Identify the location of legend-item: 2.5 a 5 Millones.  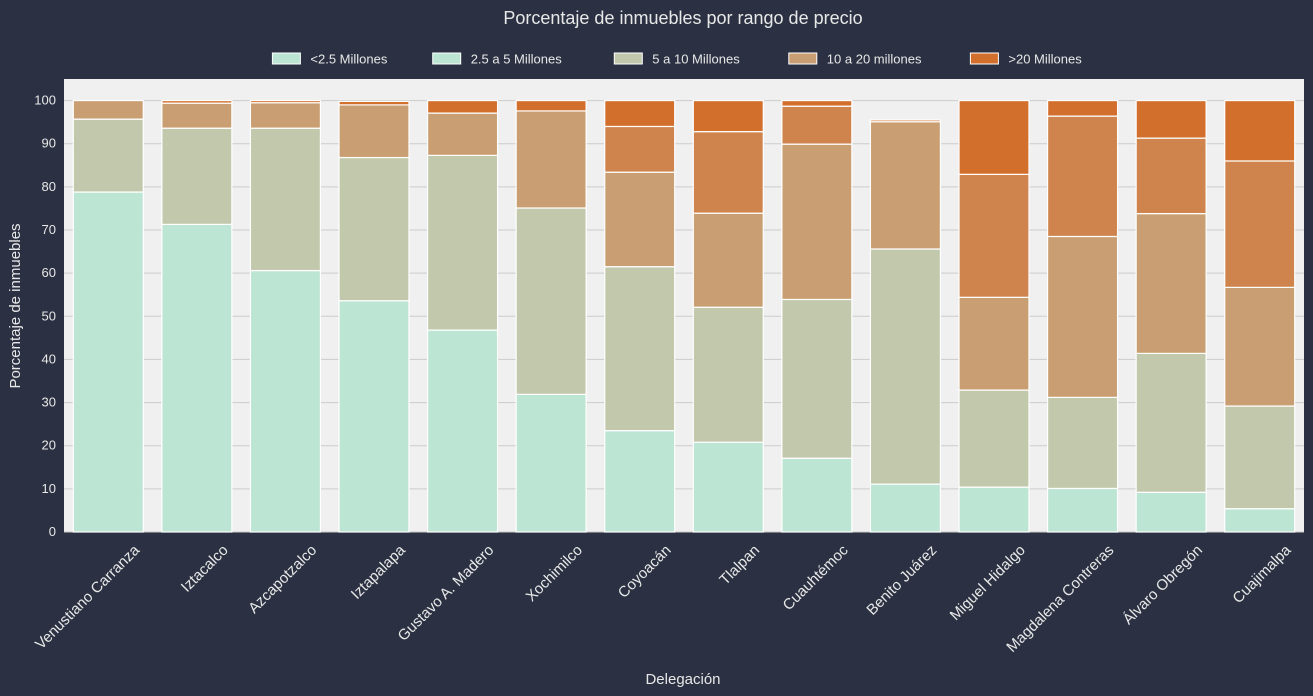
(497, 59).